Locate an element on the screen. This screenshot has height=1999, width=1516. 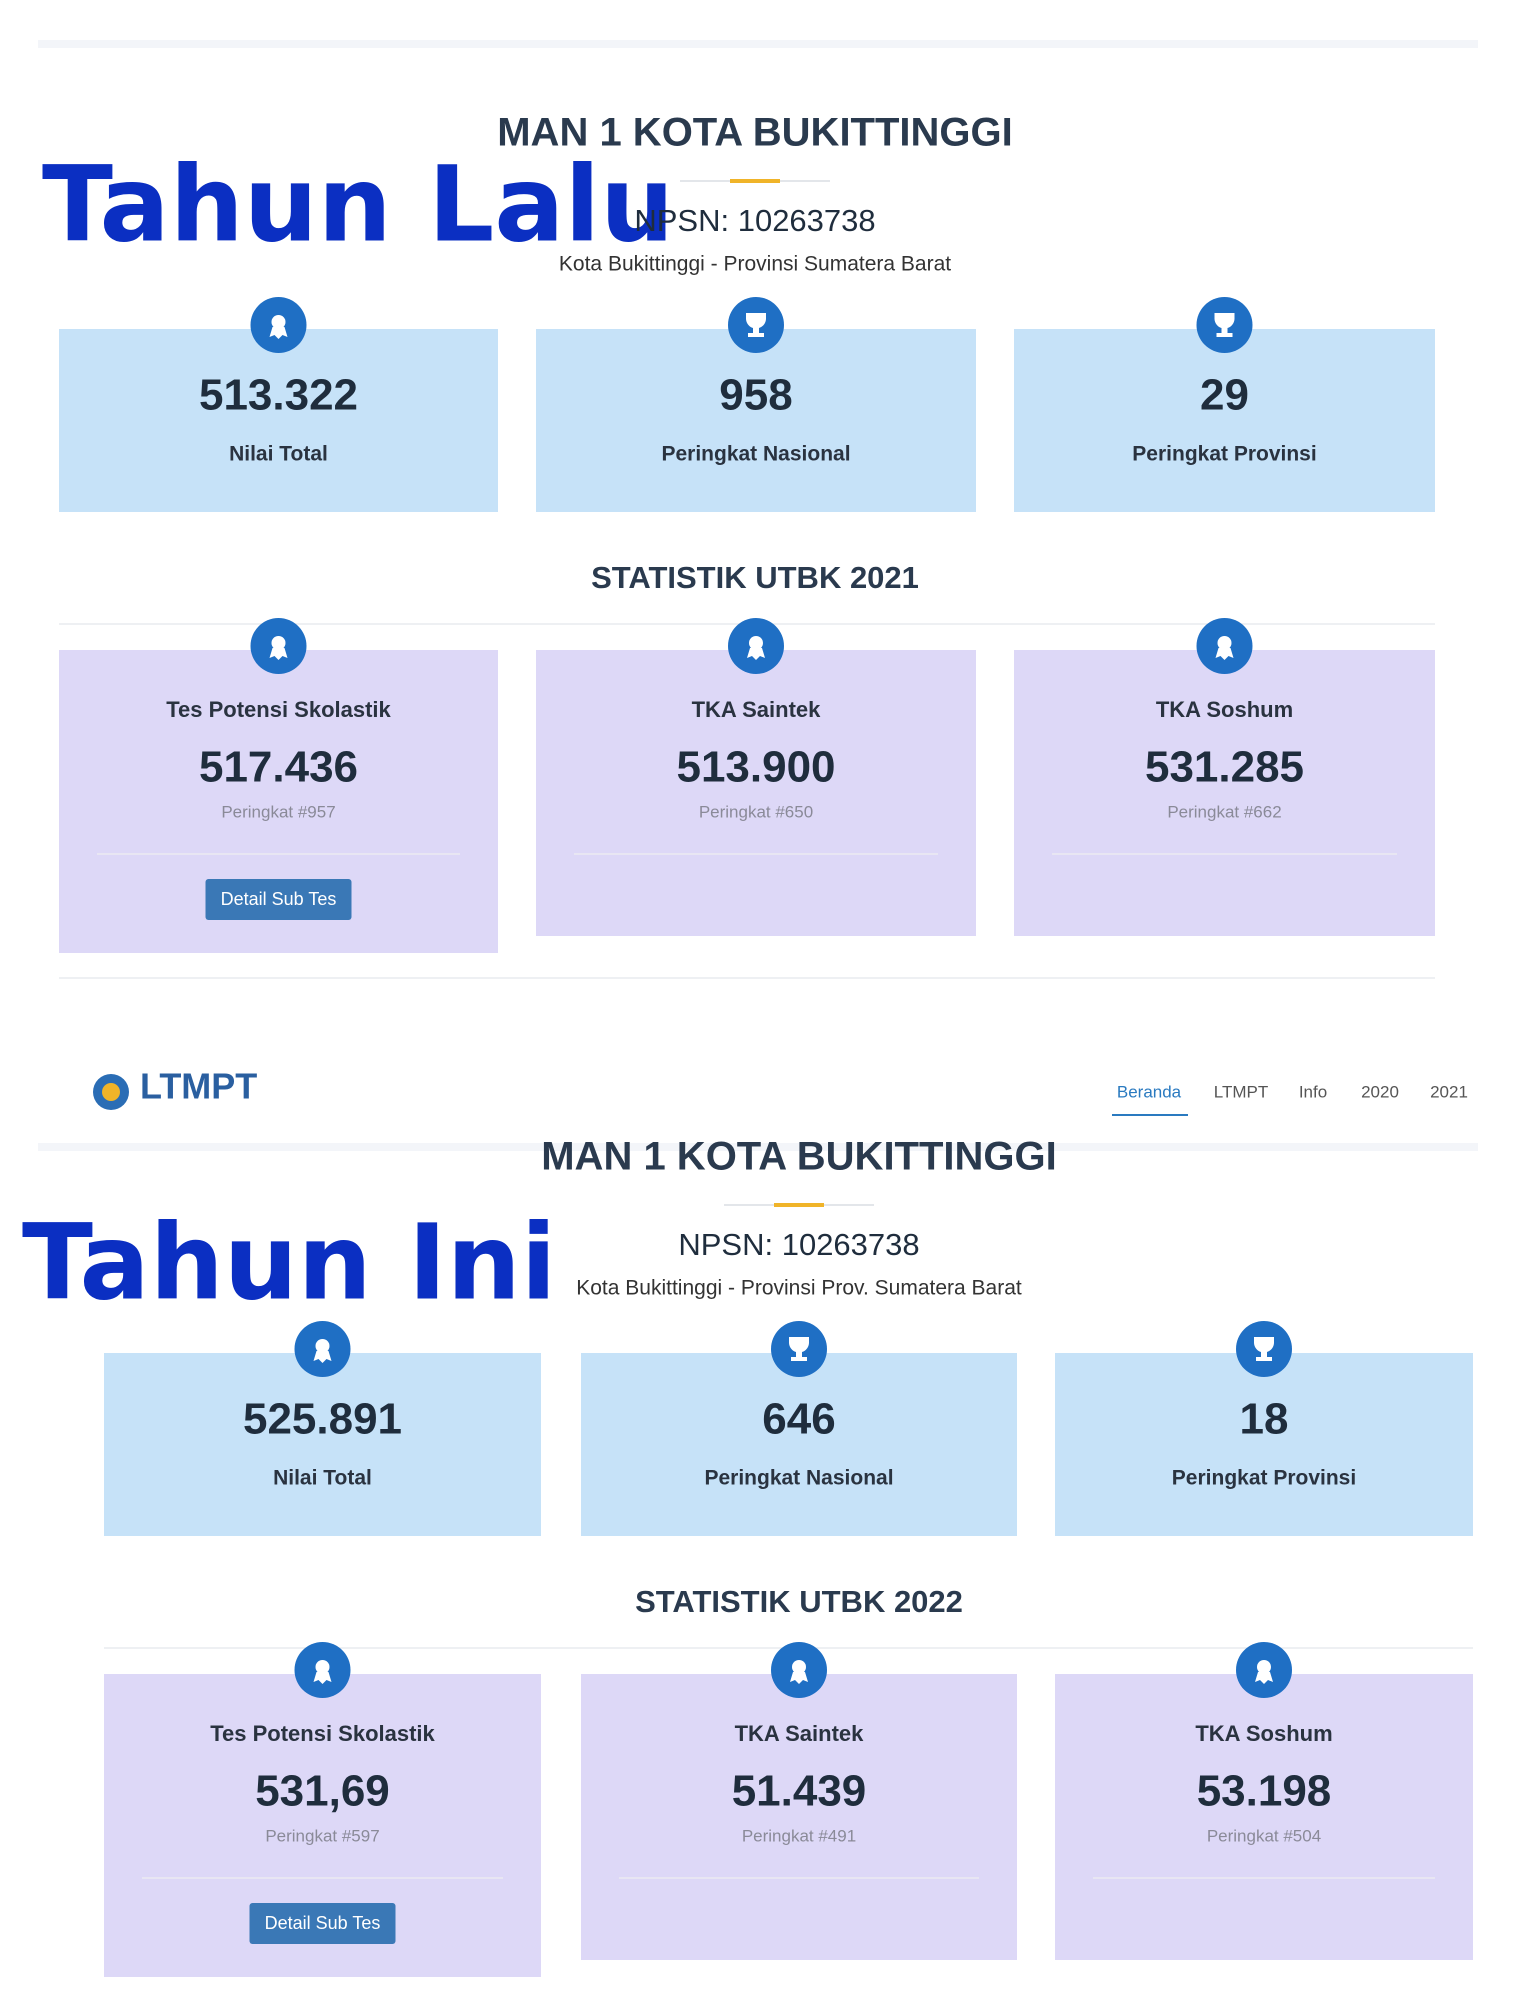
stat-card: TKA Soshum 531.285 Peringkat #662 is located at coordinates (1224, 777).